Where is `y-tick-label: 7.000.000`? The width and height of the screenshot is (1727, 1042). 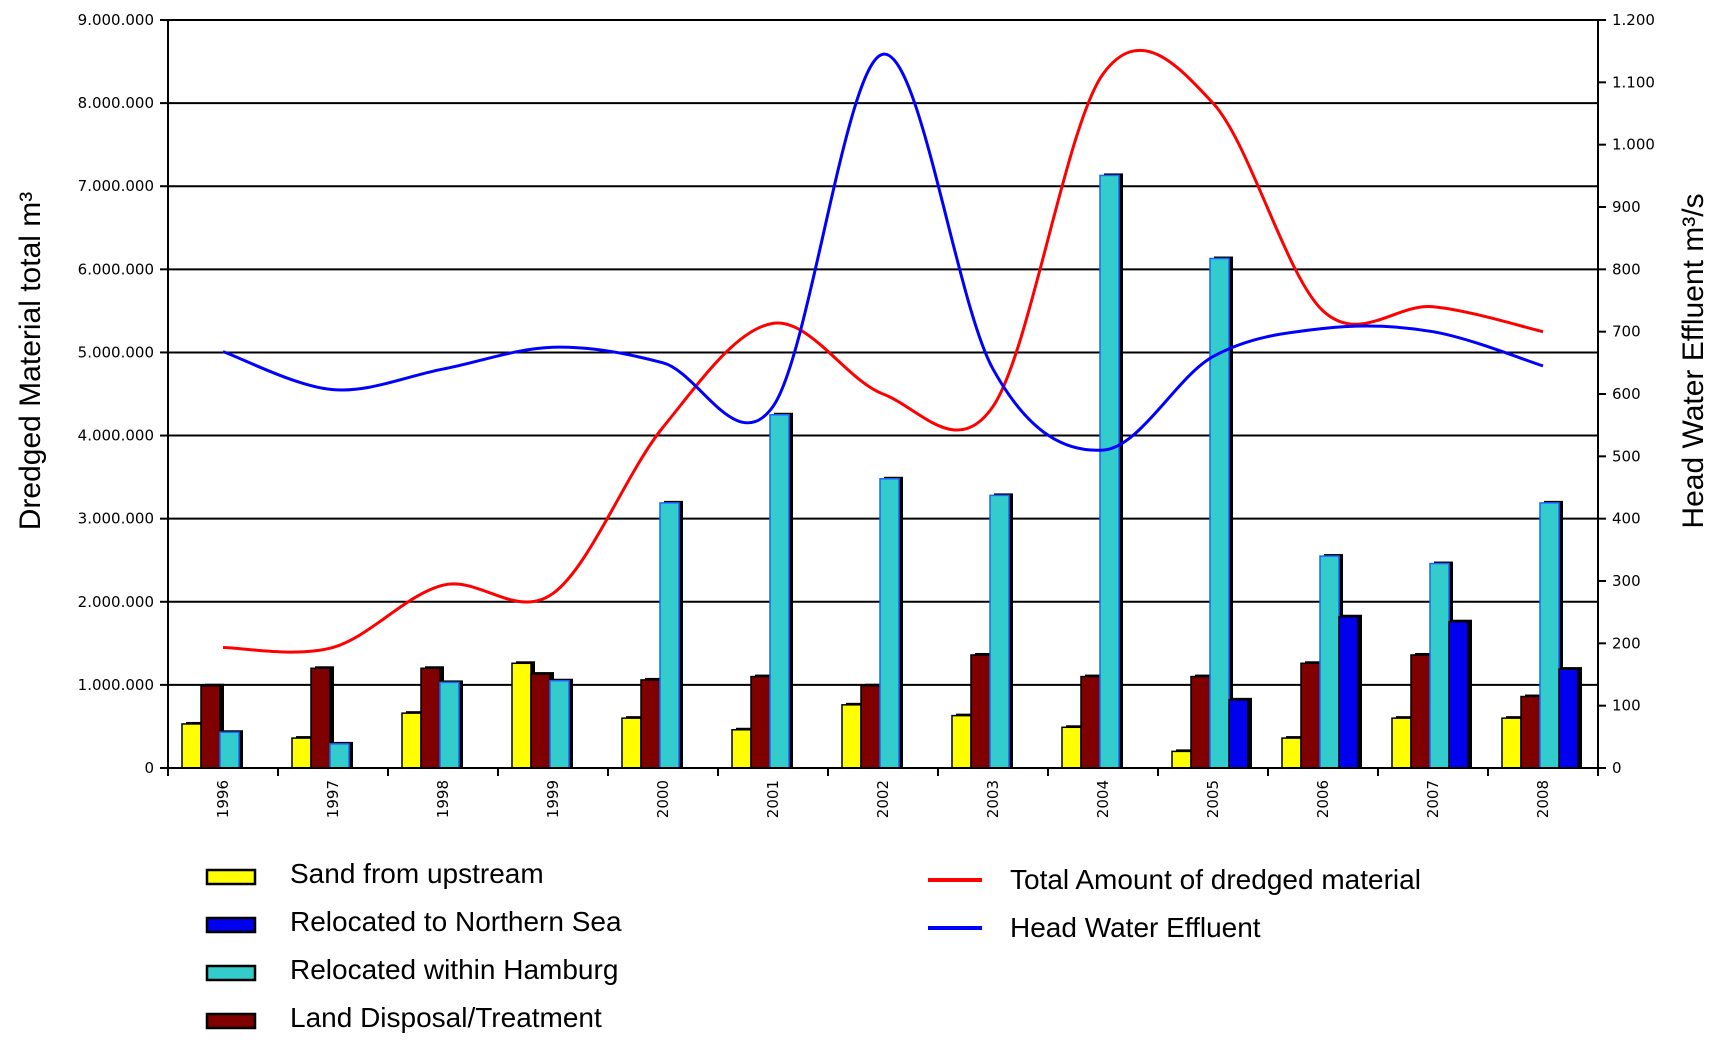 y-tick-label: 7.000.000 is located at coordinates (116, 186).